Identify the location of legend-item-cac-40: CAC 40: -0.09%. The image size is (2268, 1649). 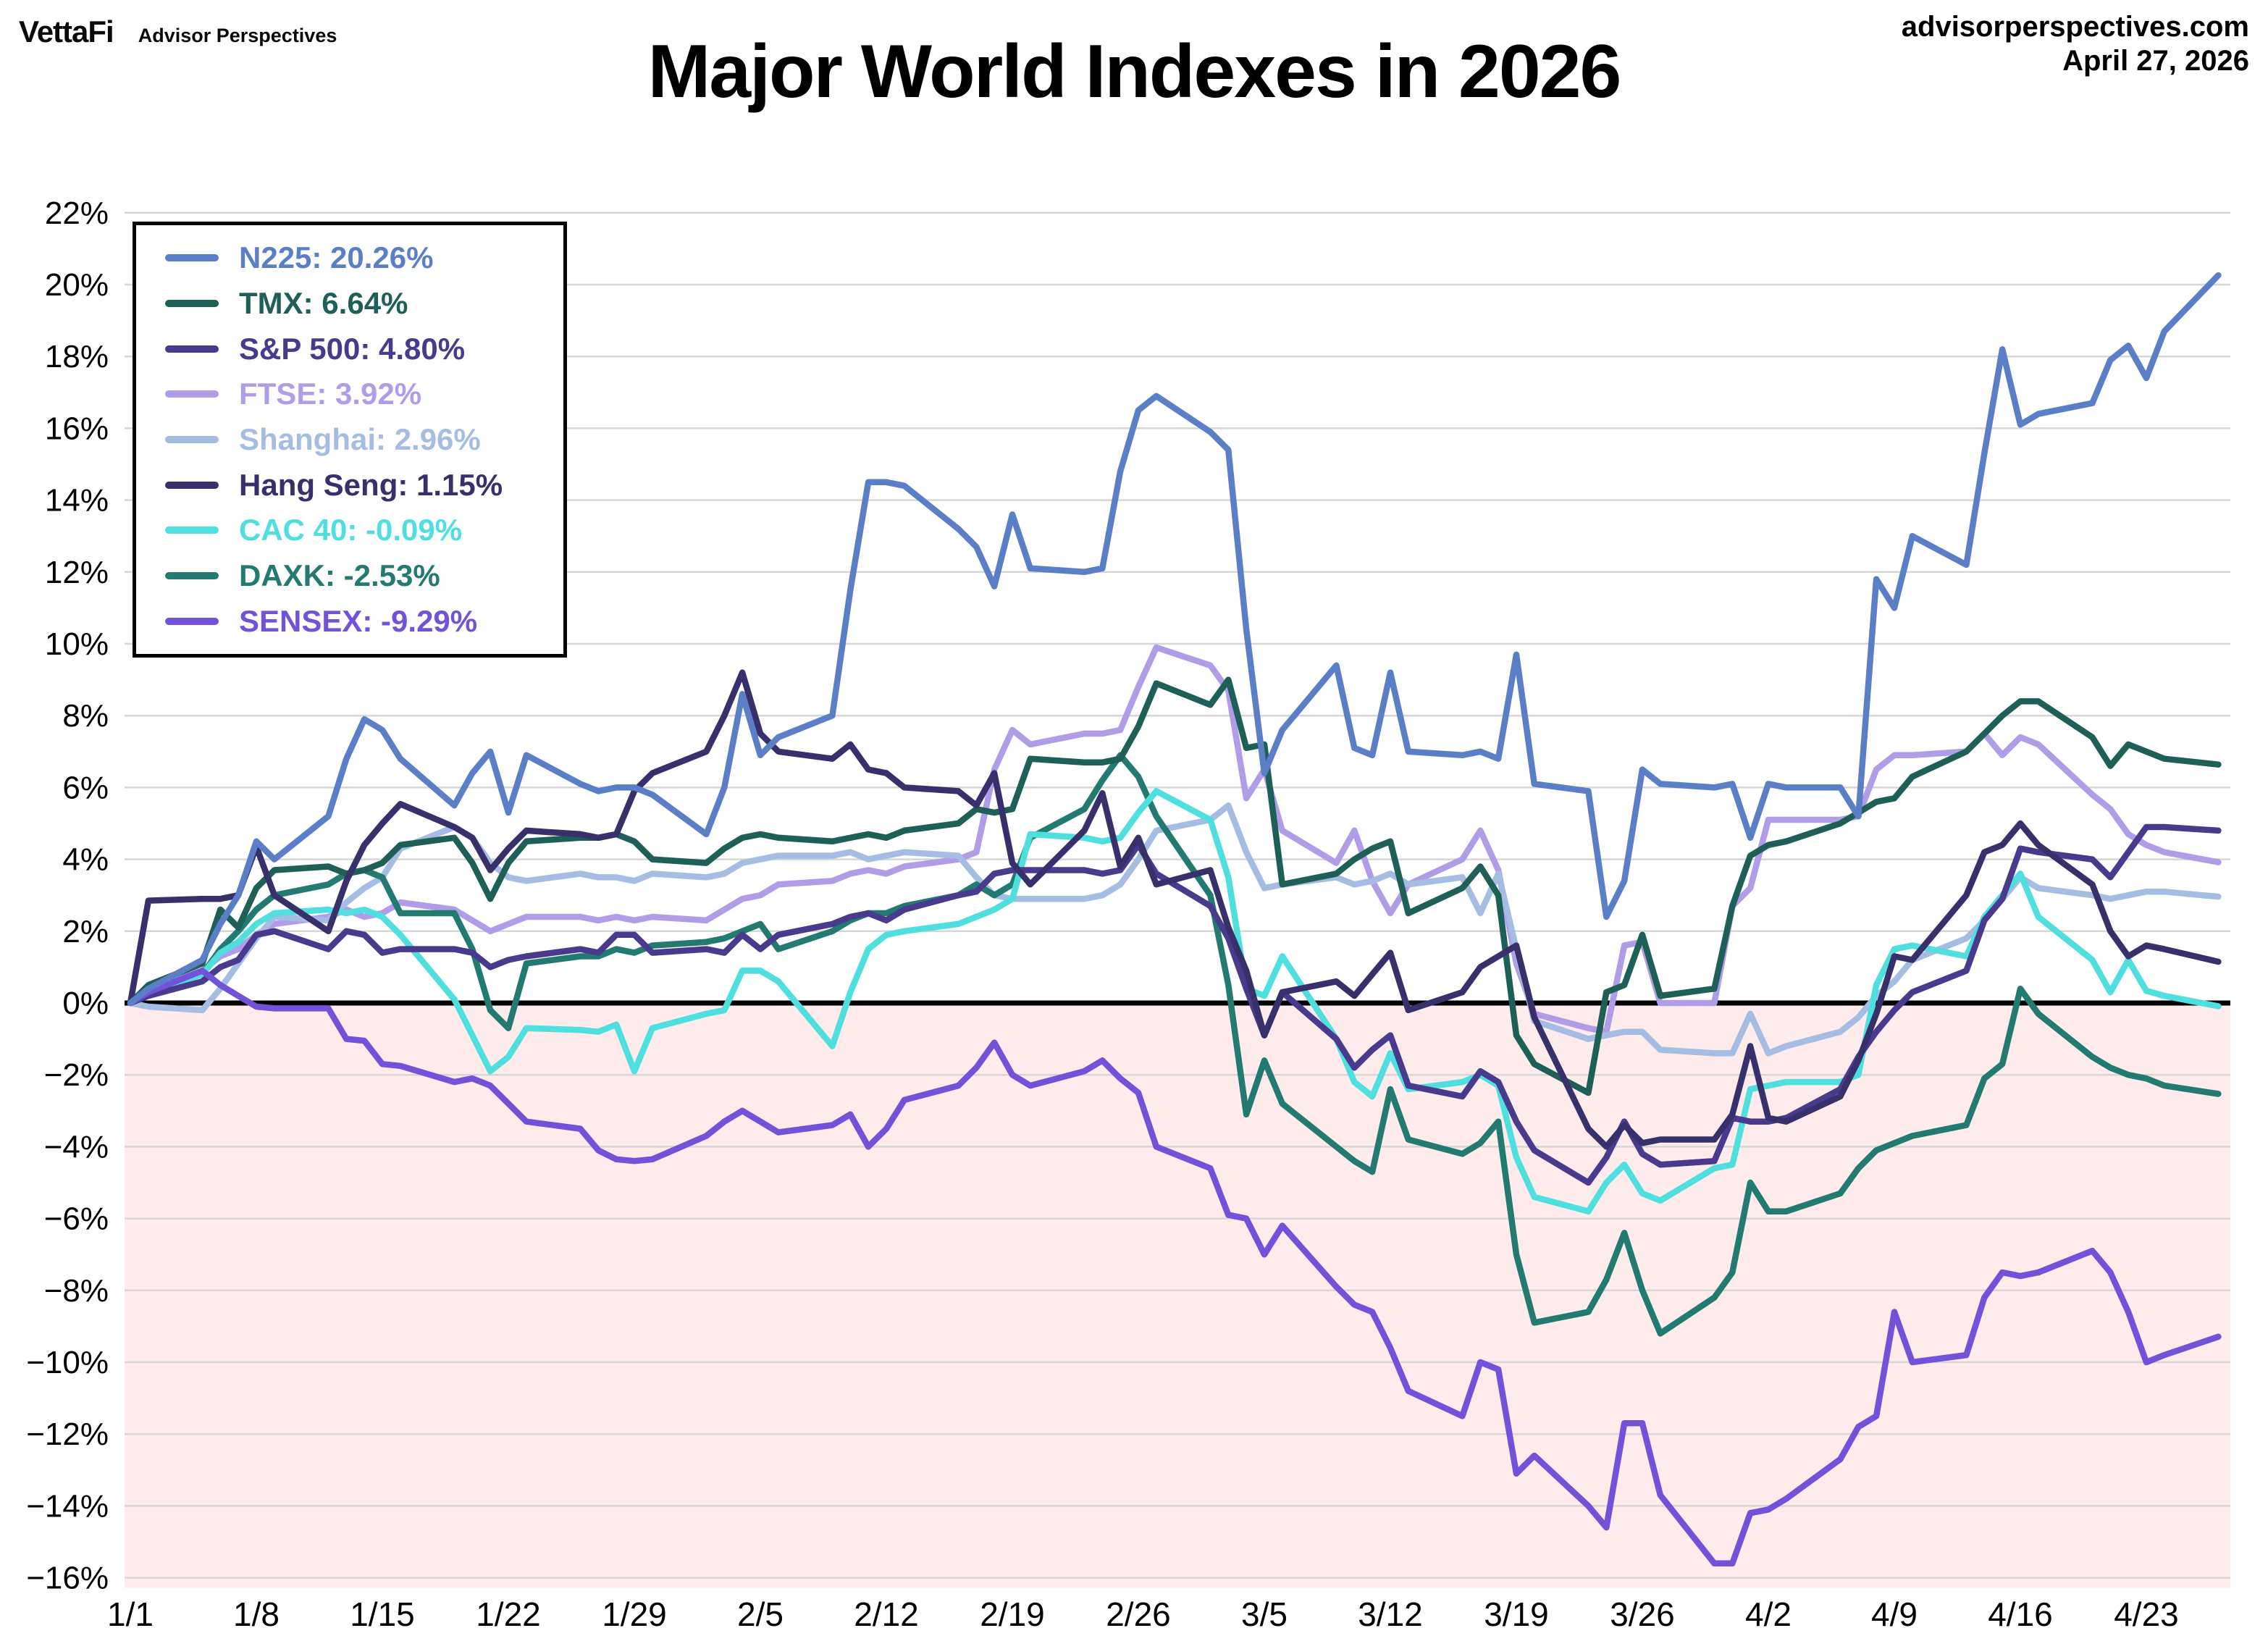
(364, 530).